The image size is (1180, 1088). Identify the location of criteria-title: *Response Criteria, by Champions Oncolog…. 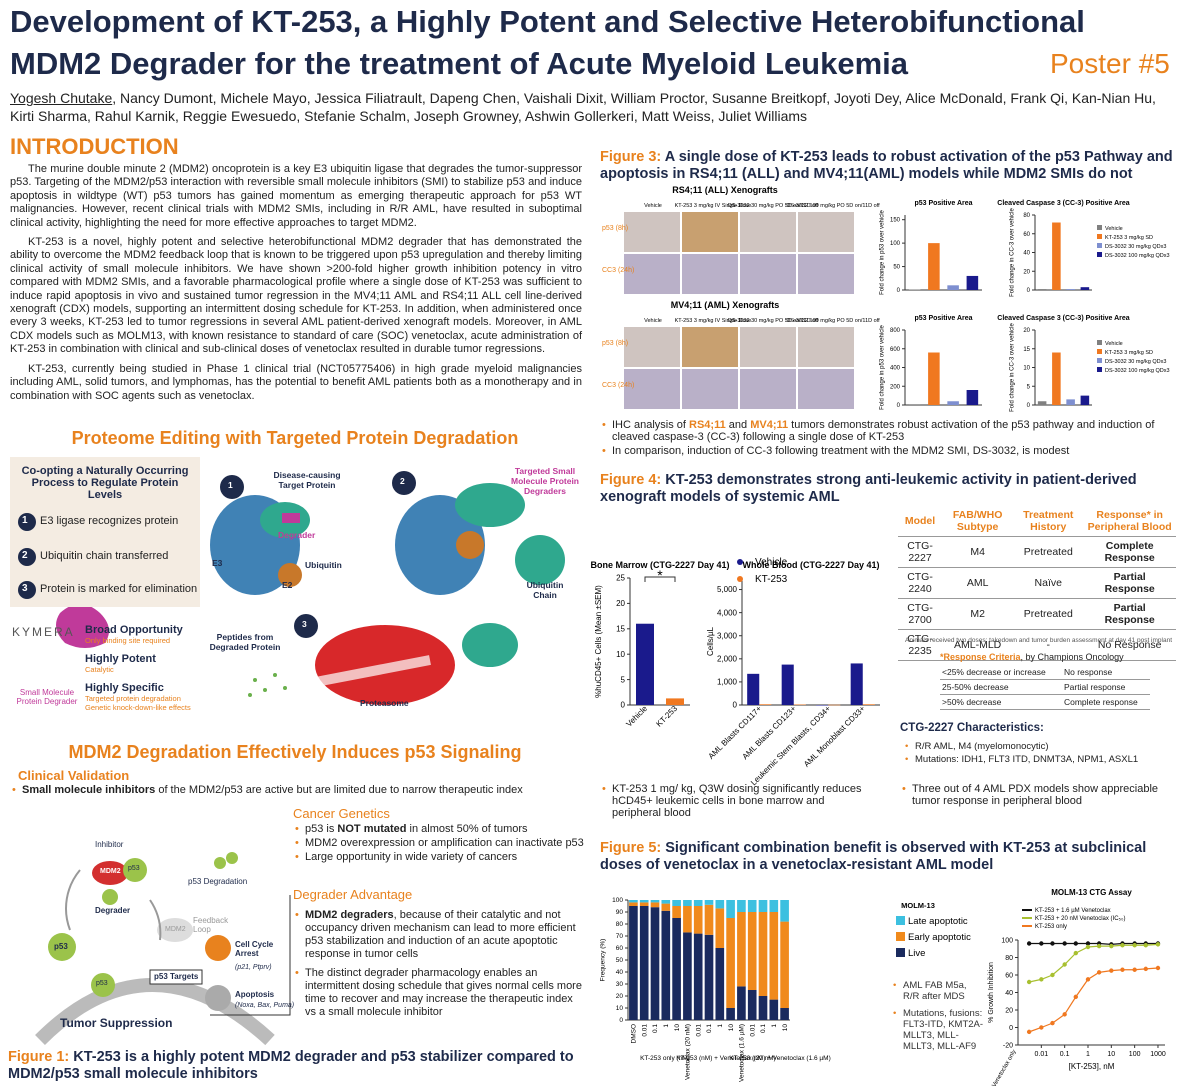
(1045, 657).